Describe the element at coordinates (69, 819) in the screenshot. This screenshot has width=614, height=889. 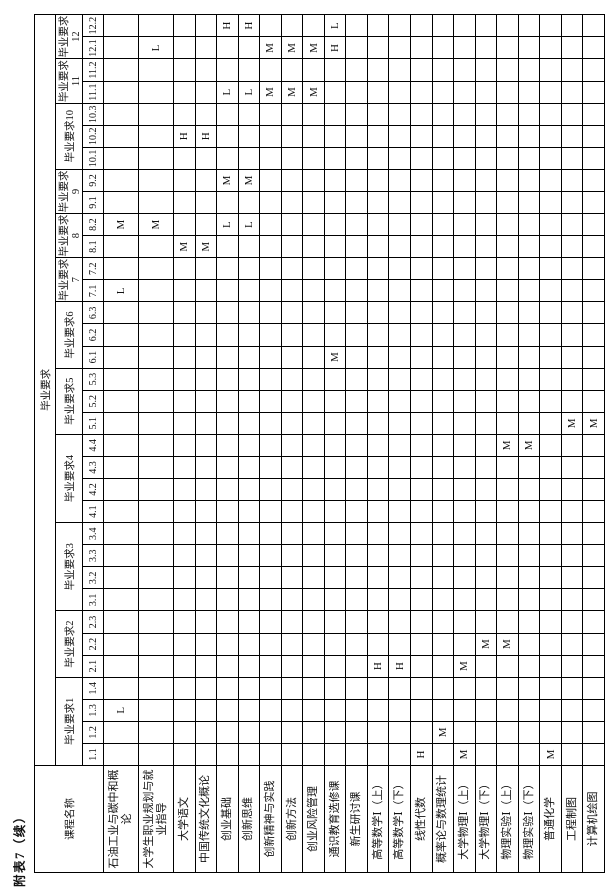
I see `course-name-header: 课程名称` at that location.